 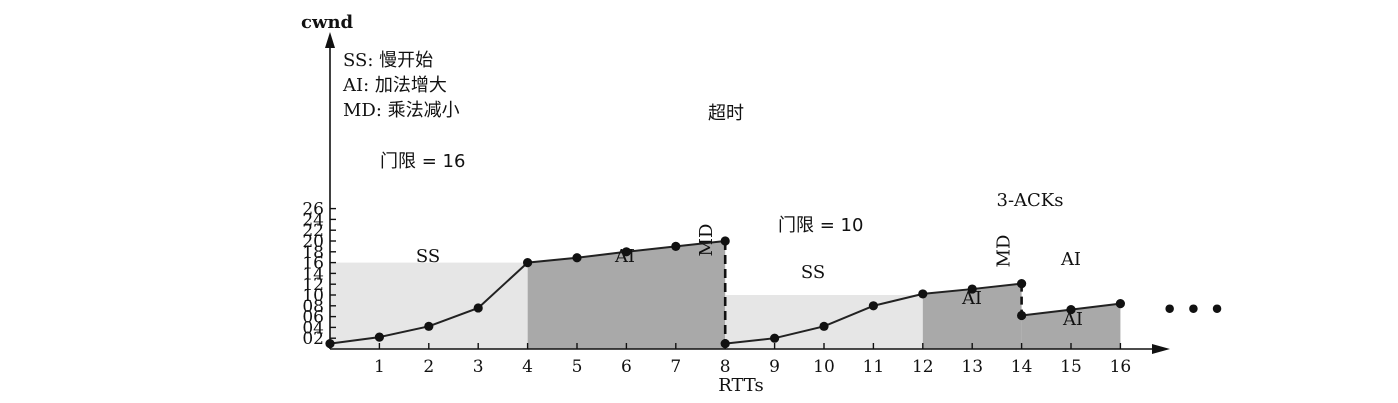 I want to click on x-tick-label: 5, so click(x=577, y=367).